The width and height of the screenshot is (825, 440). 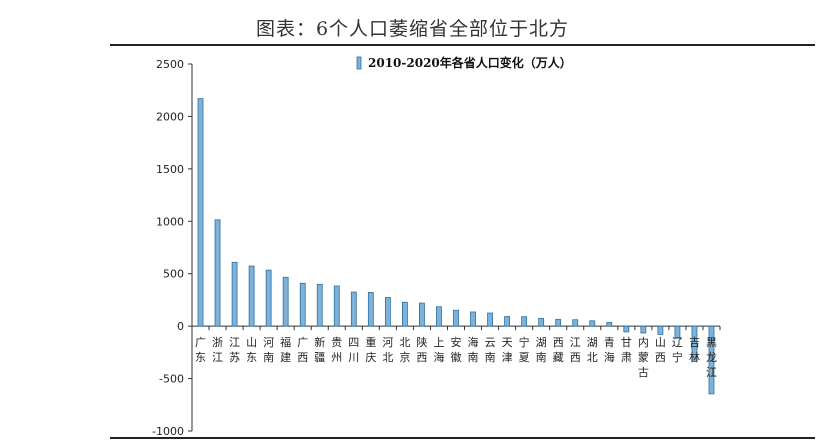 What do you see at coordinates (643, 357) in the screenshot?
I see `x-tick-label: 内蒙古` at bounding box center [643, 357].